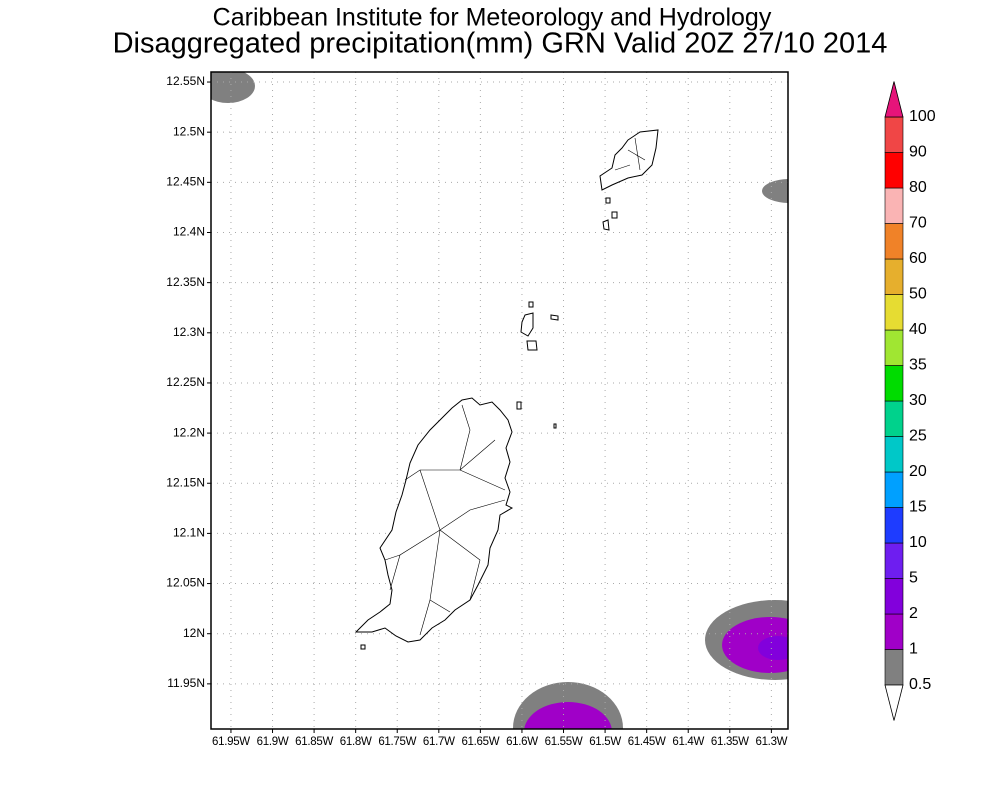 The width and height of the screenshot is (1000, 800). Describe the element at coordinates (918, 365) in the screenshot. I see `colorbar-label: 35` at that location.